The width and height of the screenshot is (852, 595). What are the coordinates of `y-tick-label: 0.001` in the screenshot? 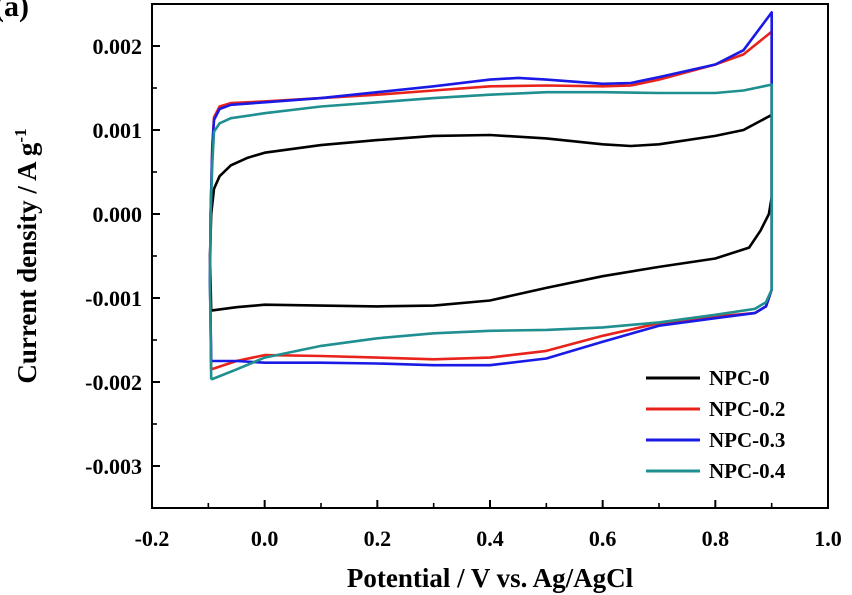 It's located at (118, 130).